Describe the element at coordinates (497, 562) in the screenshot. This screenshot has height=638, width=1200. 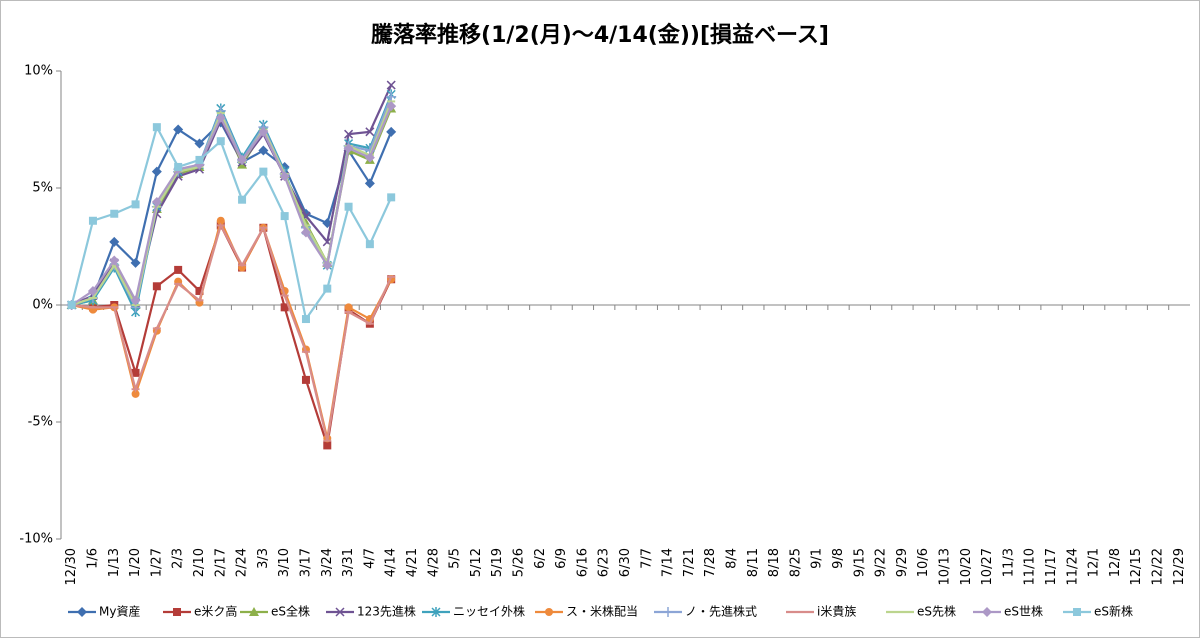
I see `x-tick-label: 5/19` at that location.